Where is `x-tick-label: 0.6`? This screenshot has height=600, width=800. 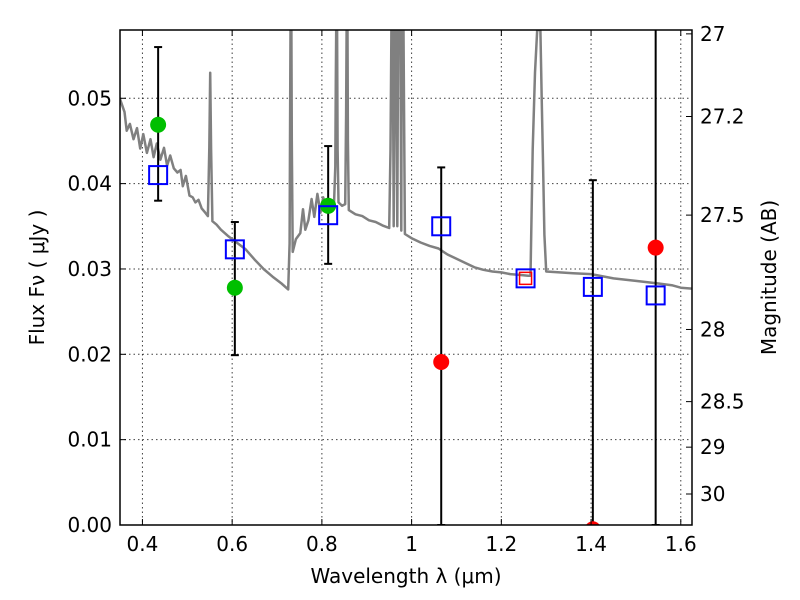 x-tick-label: 0.6 is located at coordinates (232, 544).